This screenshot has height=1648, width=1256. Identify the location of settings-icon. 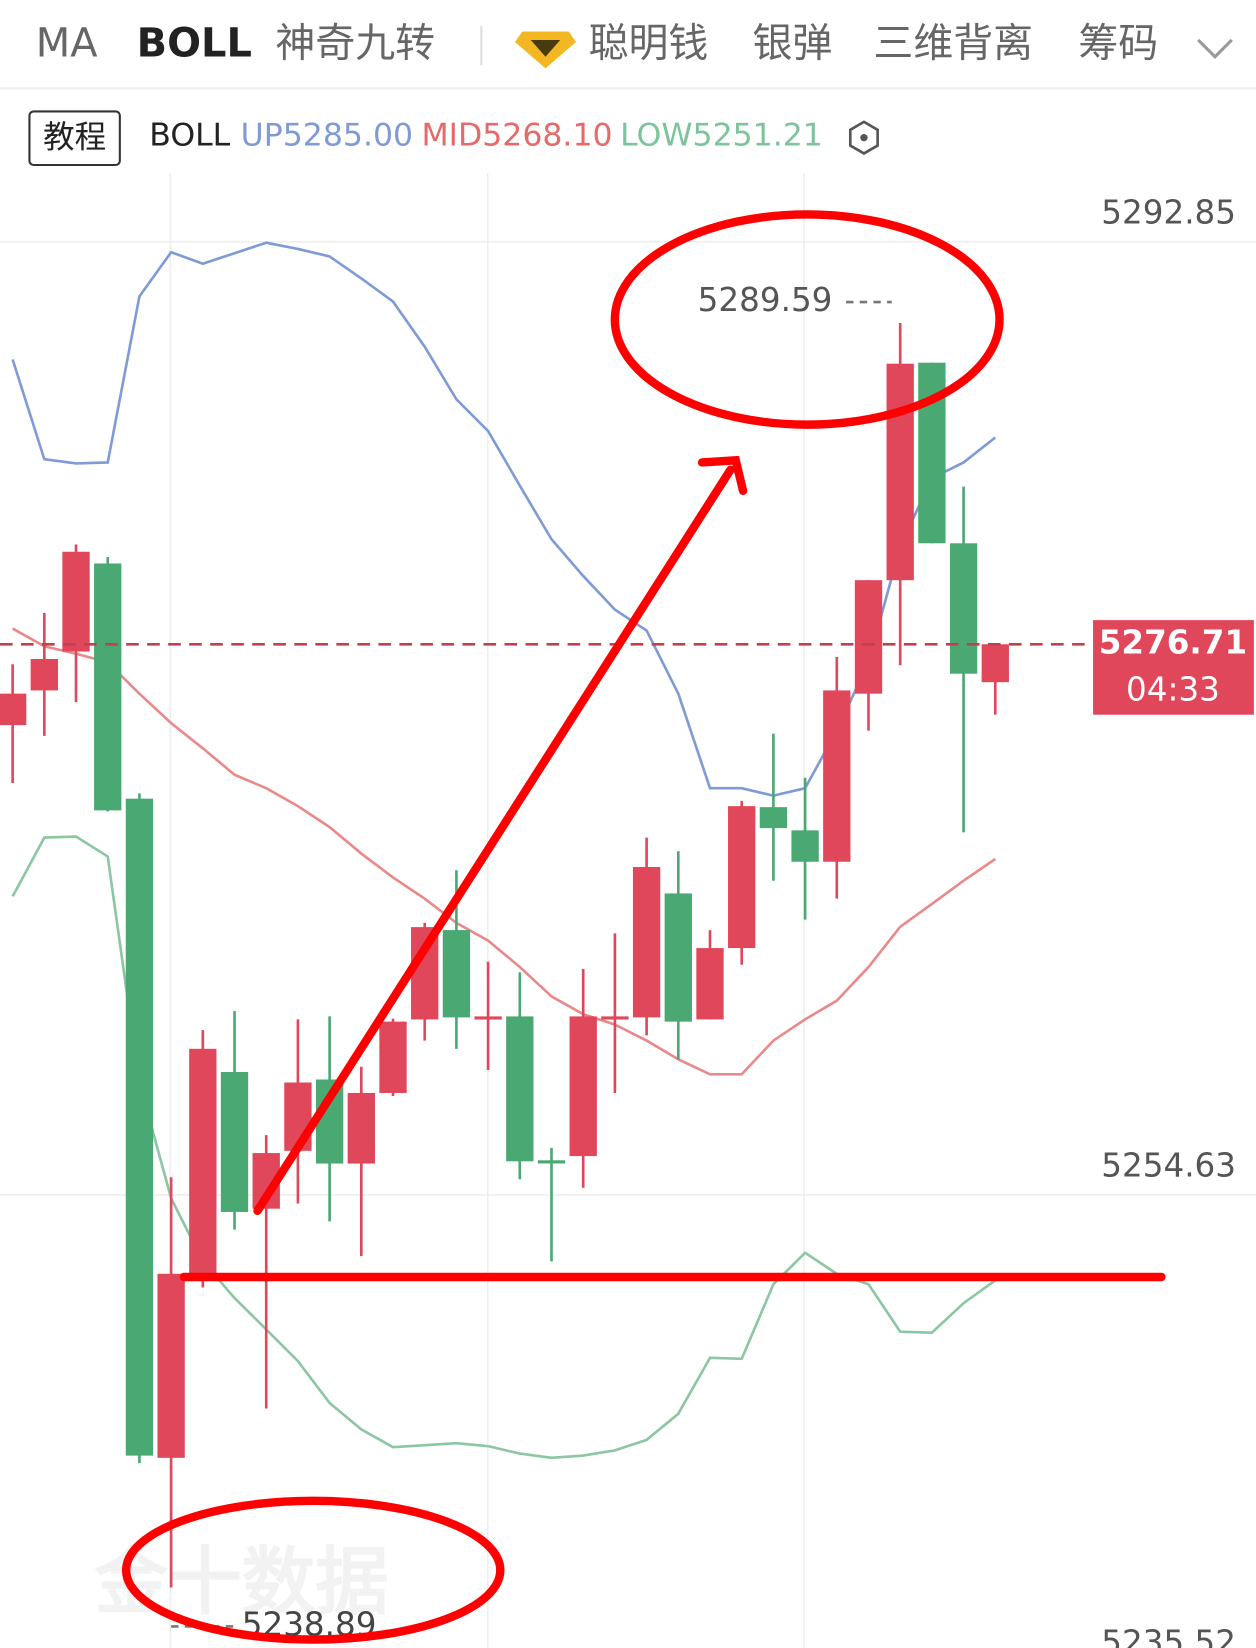
(863, 137).